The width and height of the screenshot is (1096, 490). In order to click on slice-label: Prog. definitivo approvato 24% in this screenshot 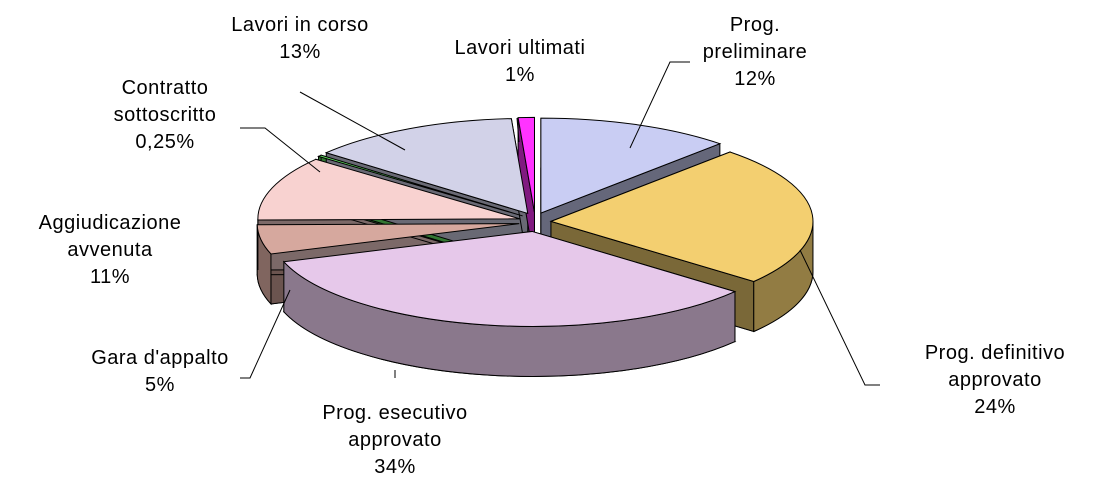, I will do `click(988, 380)`.